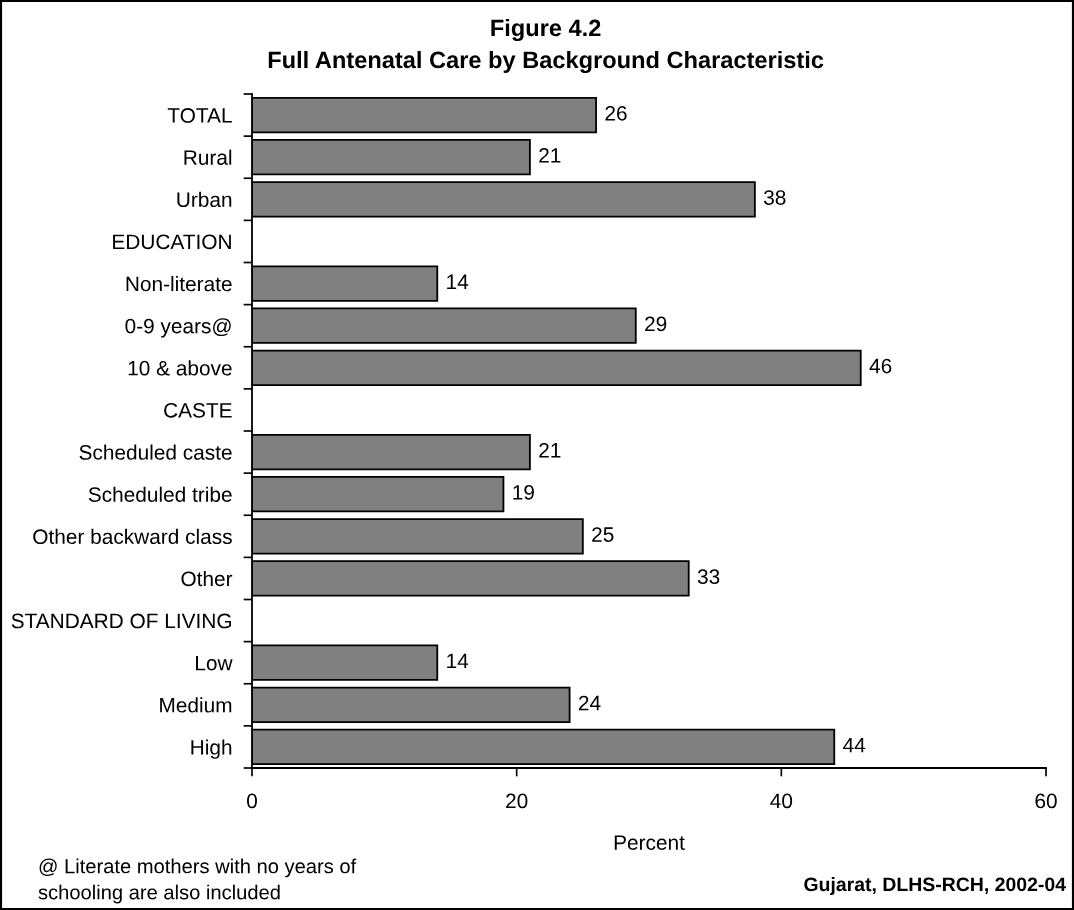 Image resolution: width=1074 pixels, height=910 pixels. I want to click on y-tick-label: High, so click(211, 749).